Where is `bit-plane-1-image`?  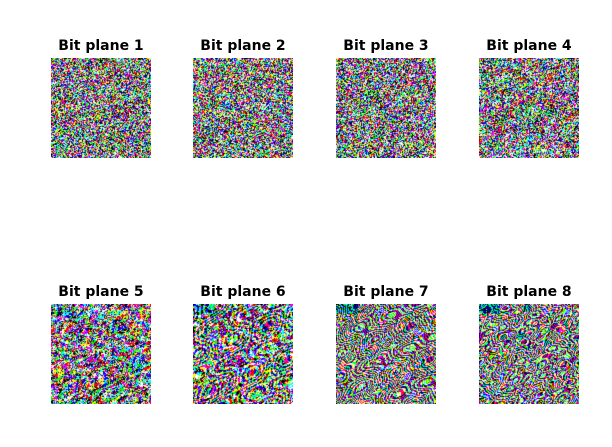 bit-plane-1-image is located at coordinates (101, 108).